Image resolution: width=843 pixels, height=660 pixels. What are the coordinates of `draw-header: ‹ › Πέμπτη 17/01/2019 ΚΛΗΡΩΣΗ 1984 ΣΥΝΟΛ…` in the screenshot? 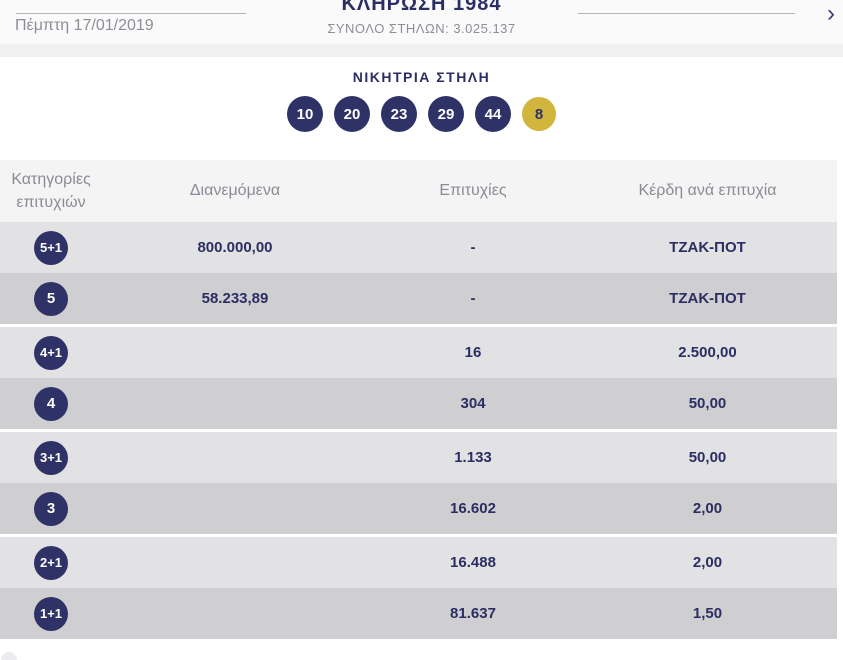 It's located at (421, 22).